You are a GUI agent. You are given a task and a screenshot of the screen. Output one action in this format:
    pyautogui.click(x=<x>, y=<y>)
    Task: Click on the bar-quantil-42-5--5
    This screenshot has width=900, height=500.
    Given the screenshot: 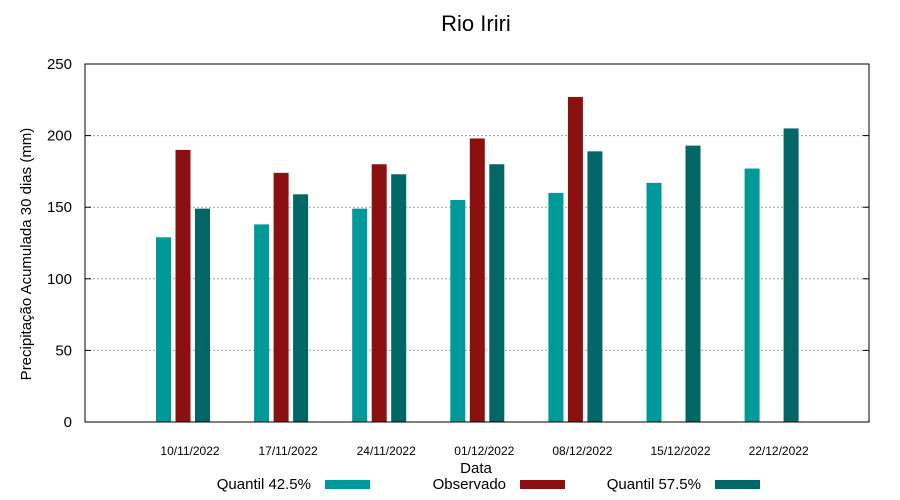 What is the action you would take?
    pyautogui.click(x=654, y=302)
    